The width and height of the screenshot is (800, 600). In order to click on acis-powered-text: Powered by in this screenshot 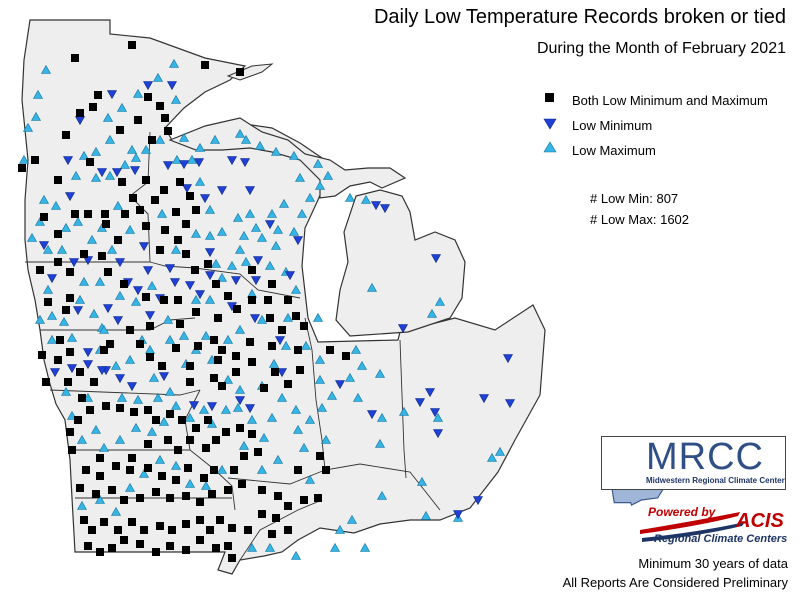, I will do `click(682, 512)`.